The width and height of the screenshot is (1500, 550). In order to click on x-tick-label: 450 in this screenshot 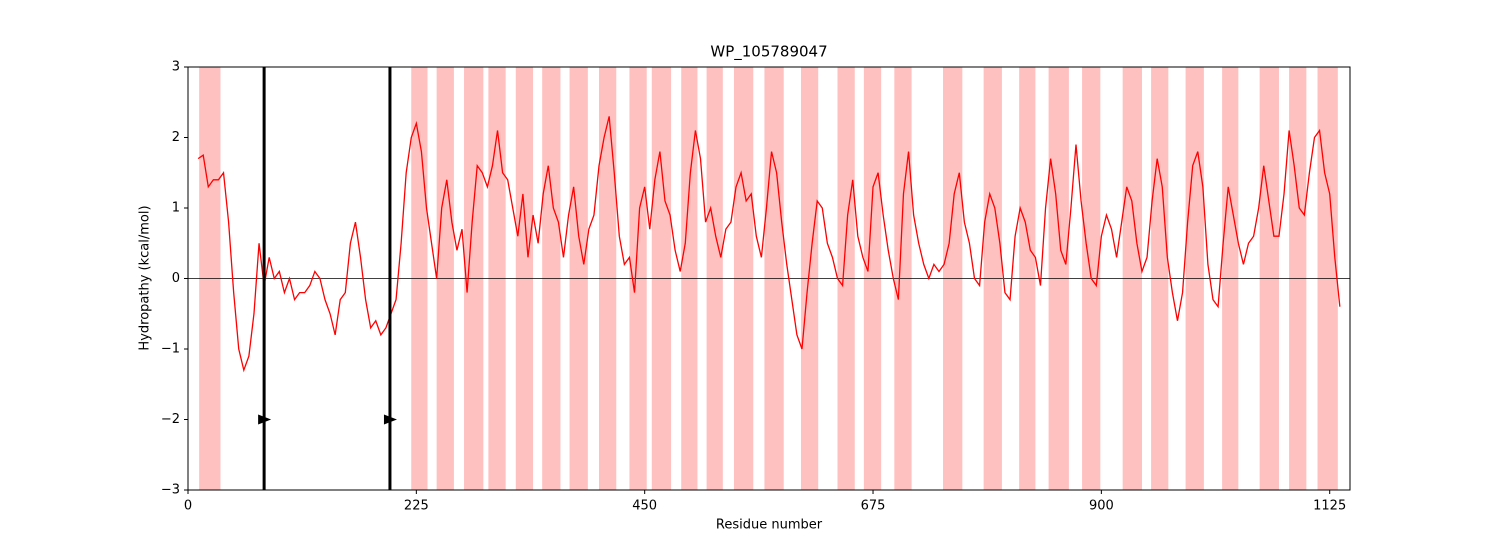, I will do `click(644, 506)`.